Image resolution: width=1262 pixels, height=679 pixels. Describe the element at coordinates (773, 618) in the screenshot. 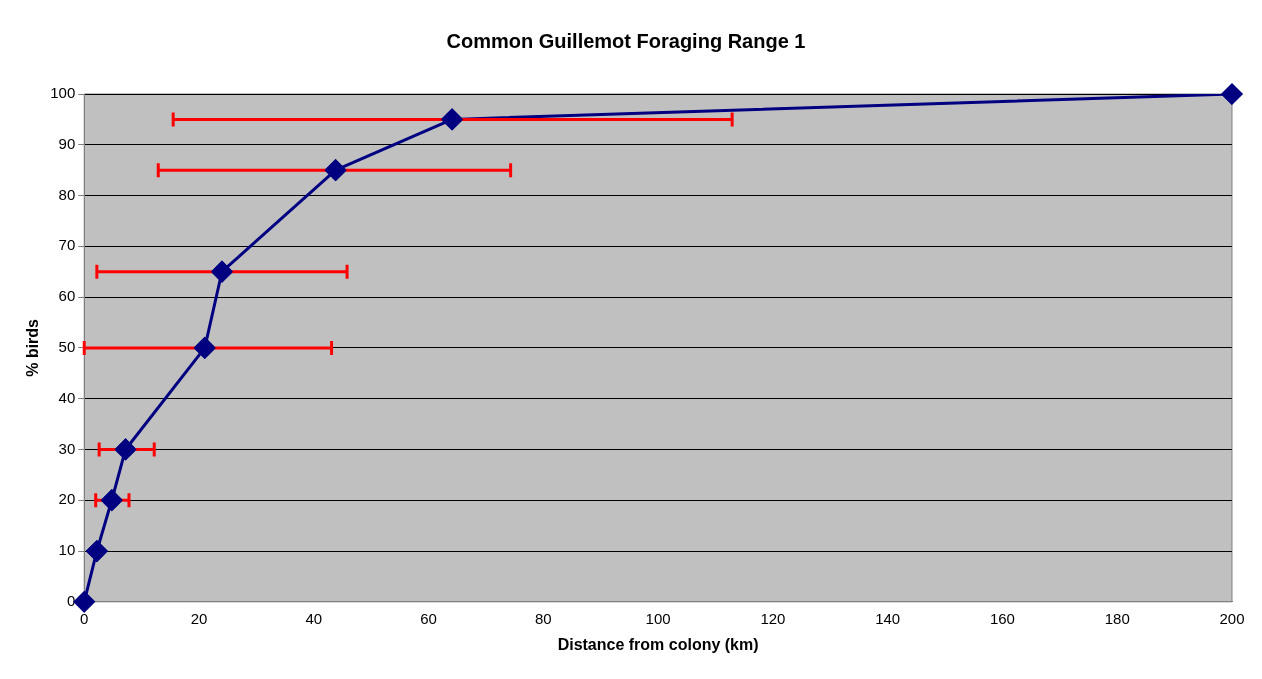

I see `x-tick-label: 120` at that location.